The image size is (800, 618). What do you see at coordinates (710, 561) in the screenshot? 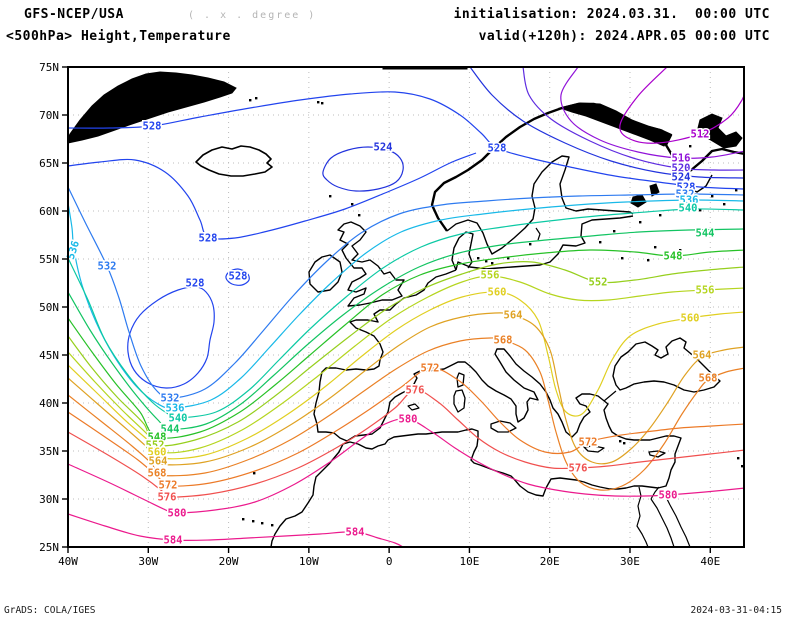
I see `x-tick-label: 40E` at bounding box center [710, 561].